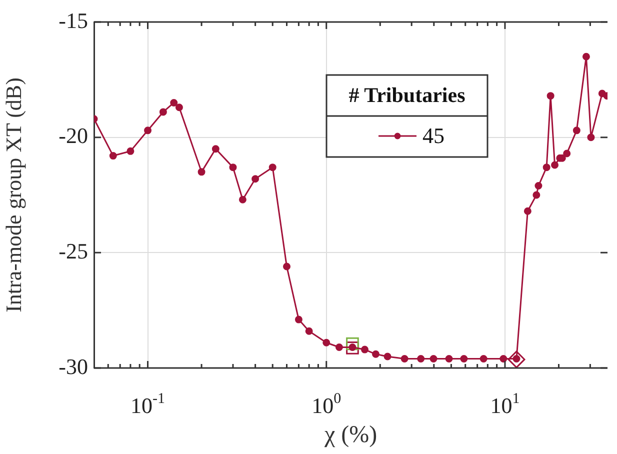  Describe the element at coordinates (73, 135) in the screenshot. I see `y-tick-label: -20` at that location.